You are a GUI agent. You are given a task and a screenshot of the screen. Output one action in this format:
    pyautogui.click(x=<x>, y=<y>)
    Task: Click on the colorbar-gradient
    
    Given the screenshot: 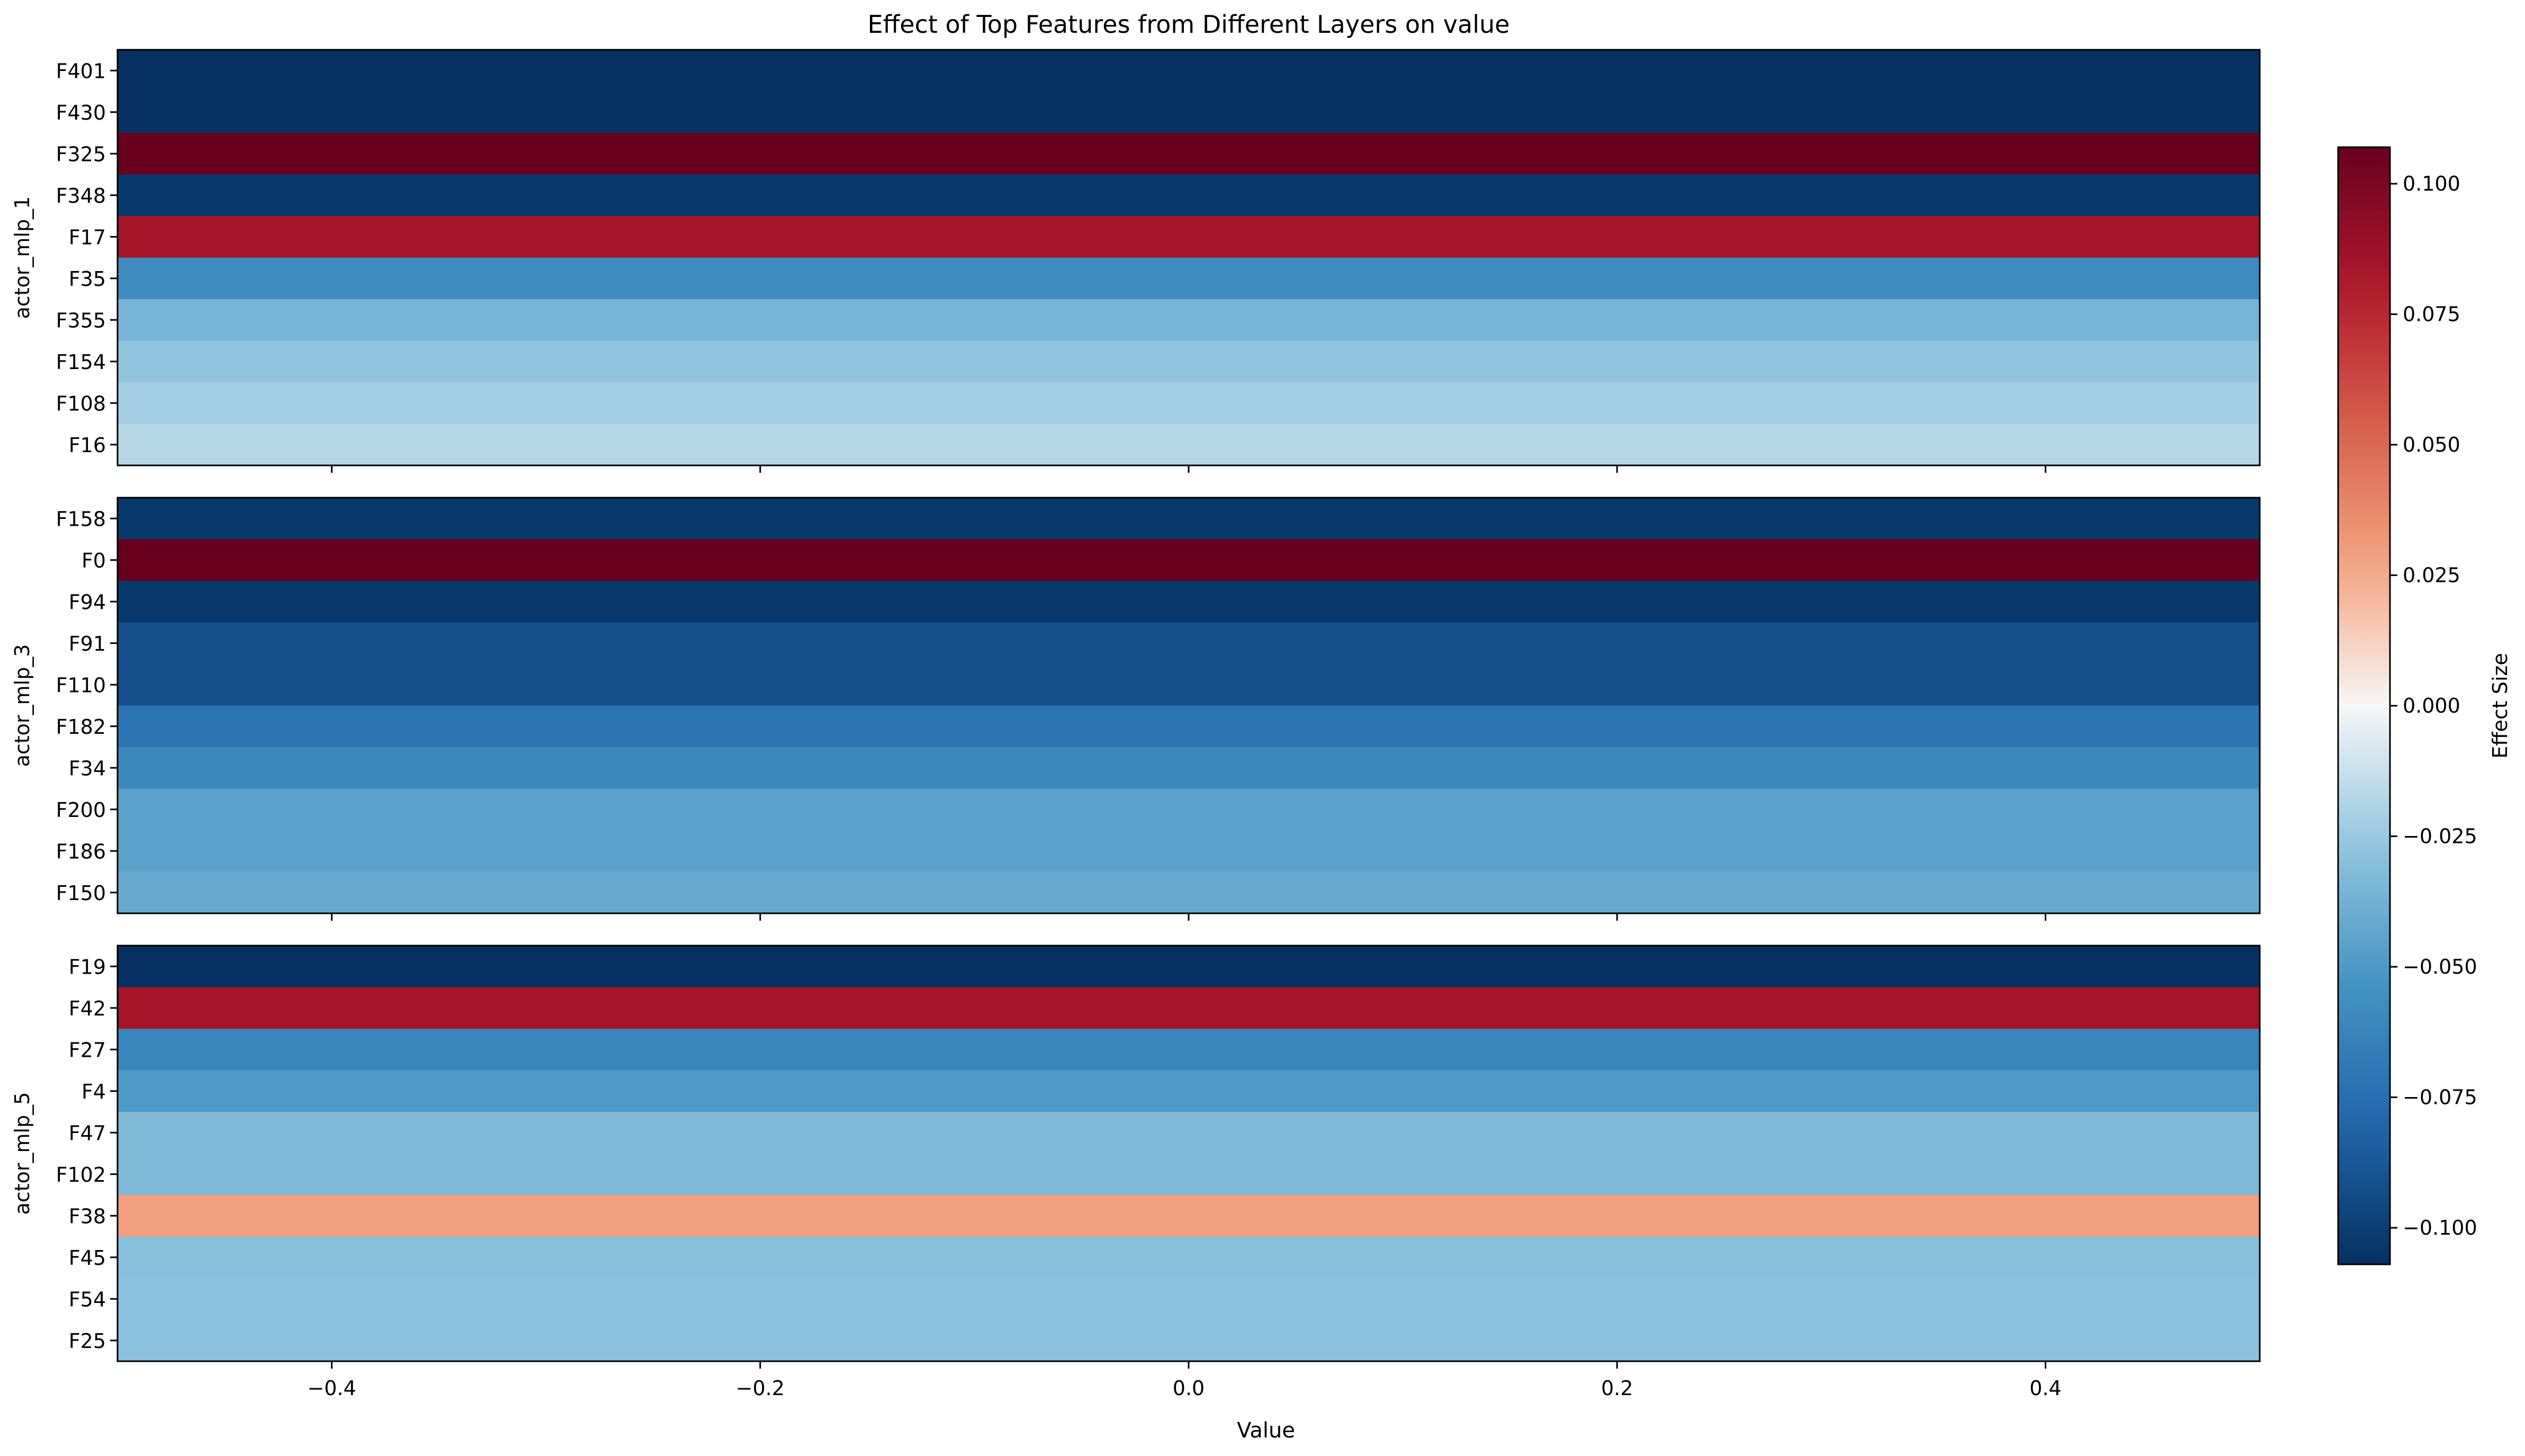 What is the action you would take?
    pyautogui.click(x=2364, y=705)
    